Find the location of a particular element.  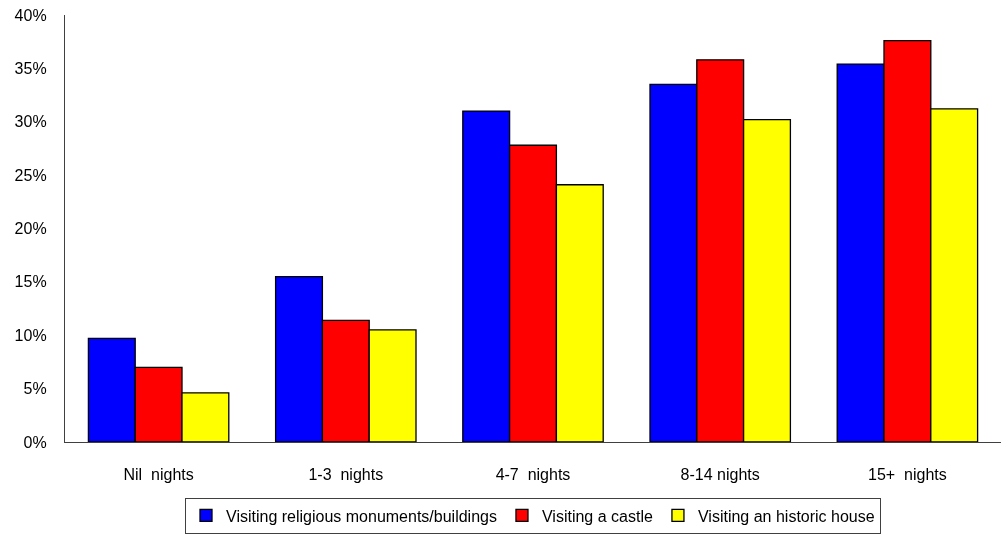

legend-label: Visiting a castle is located at coordinates (597, 516).